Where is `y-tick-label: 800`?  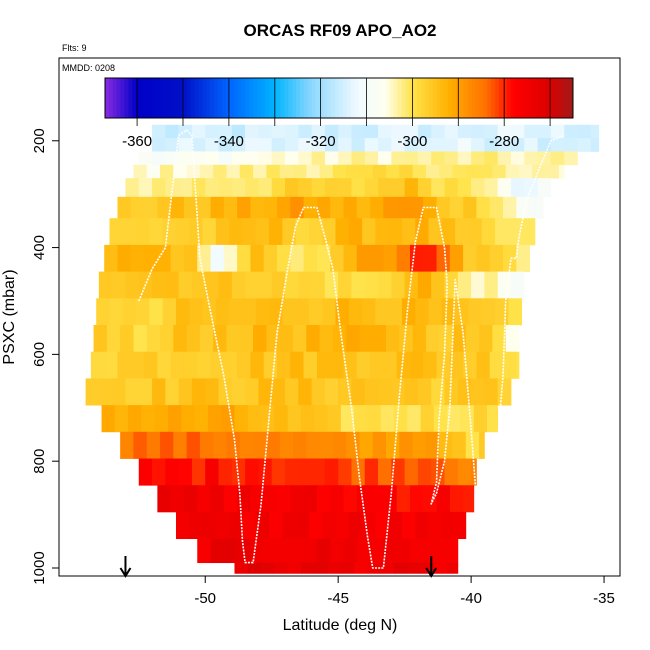 y-tick-label: 800 is located at coordinates (39, 461).